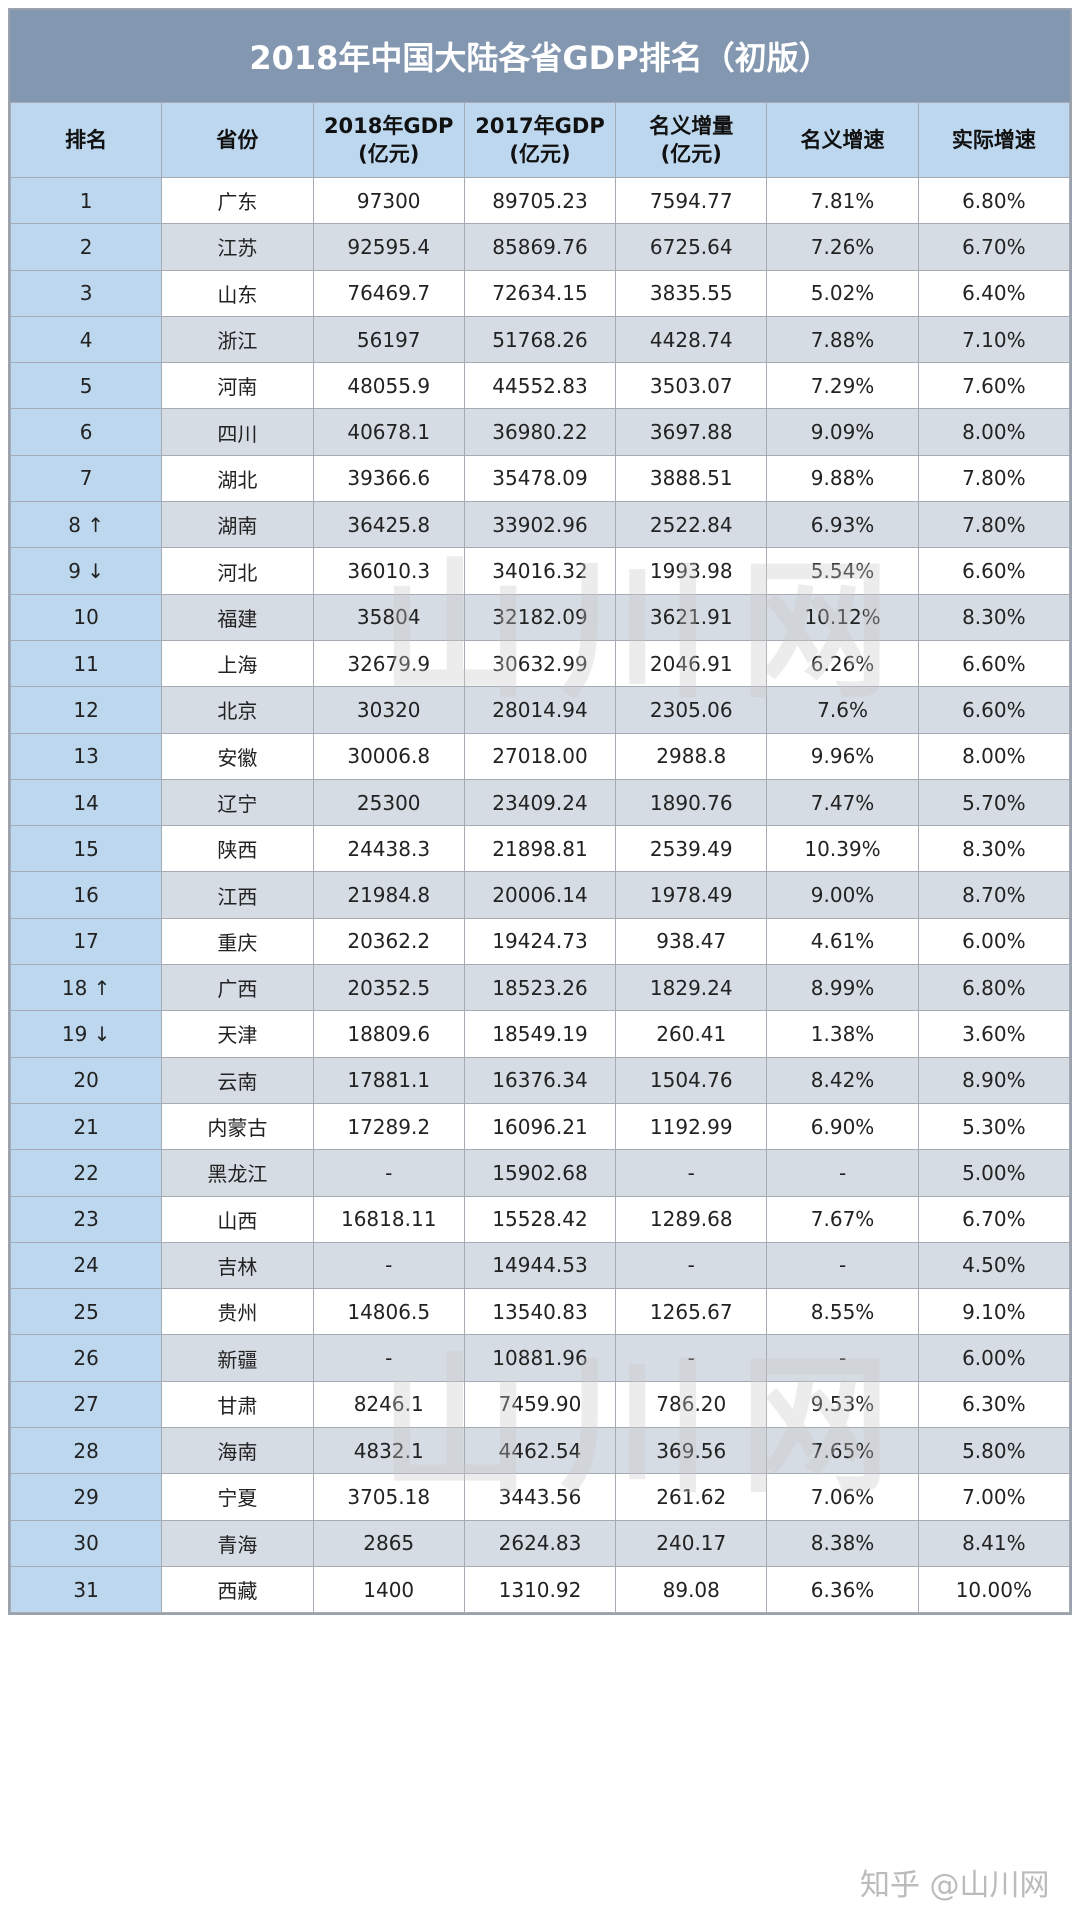  I want to click on value-cell: 21898.81, so click(540, 849).